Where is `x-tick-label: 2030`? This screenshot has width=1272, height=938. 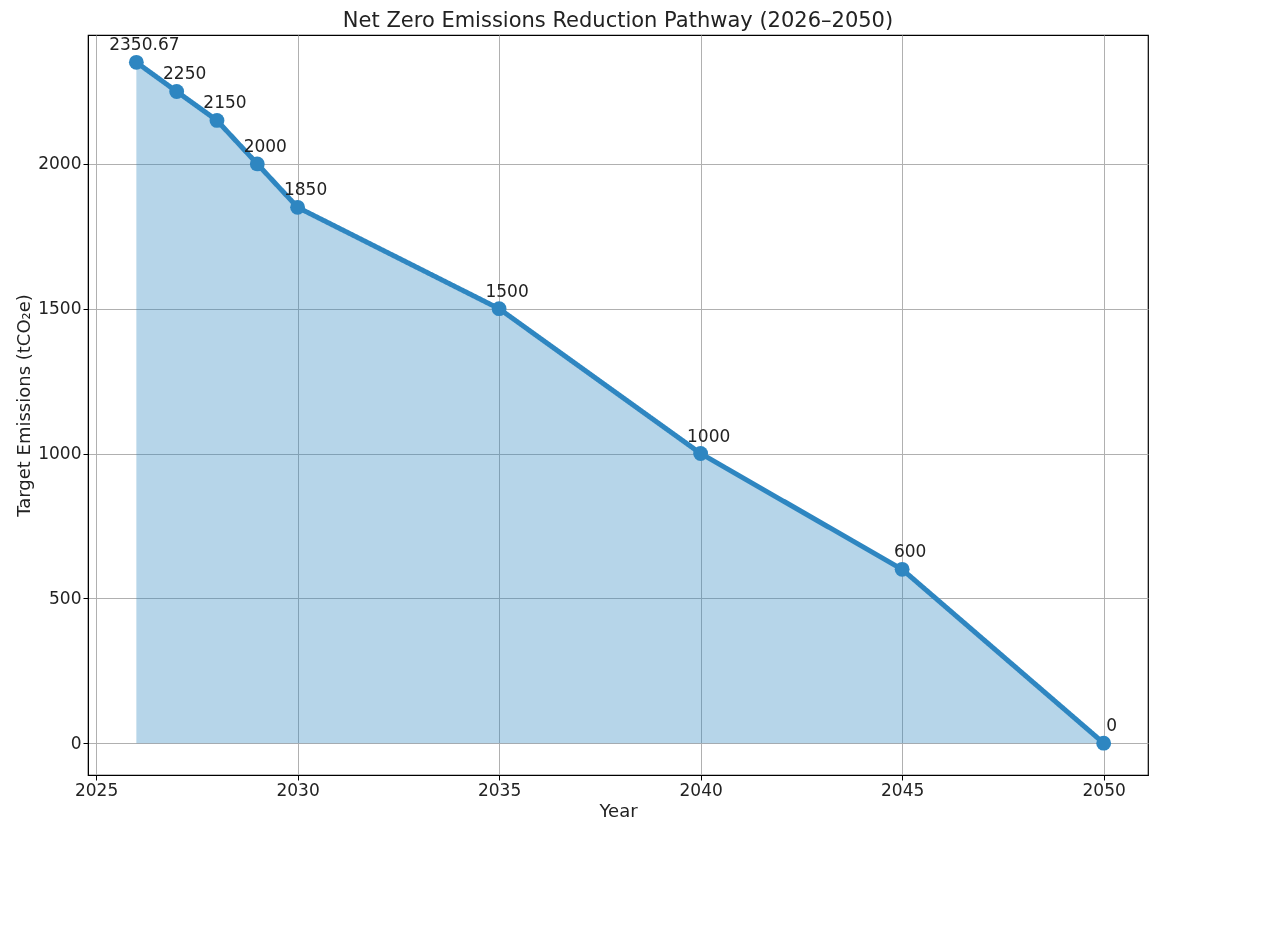
x-tick-label: 2030 is located at coordinates (298, 789).